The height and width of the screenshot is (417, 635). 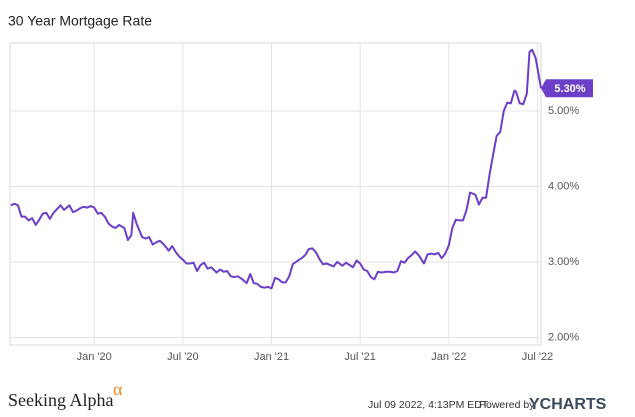 What do you see at coordinates (182, 357) in the screenshot?
I see `x-tick-label: Jul '20` at bounding box center [182, 357].